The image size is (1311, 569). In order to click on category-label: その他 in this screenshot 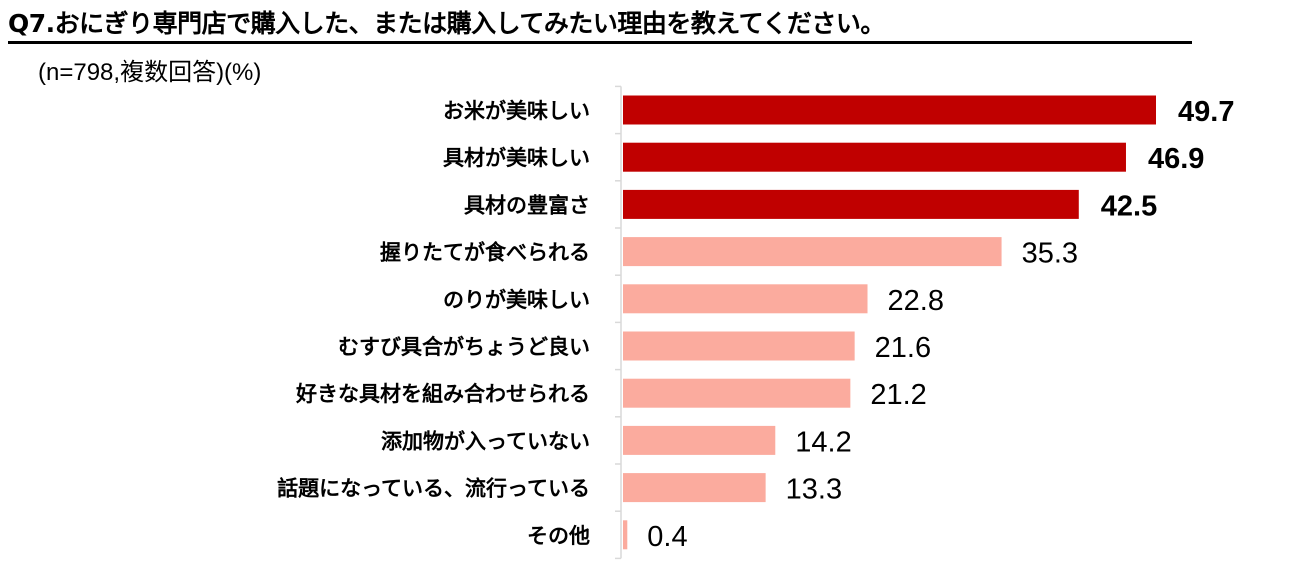, I will do `click(558, 536)`.